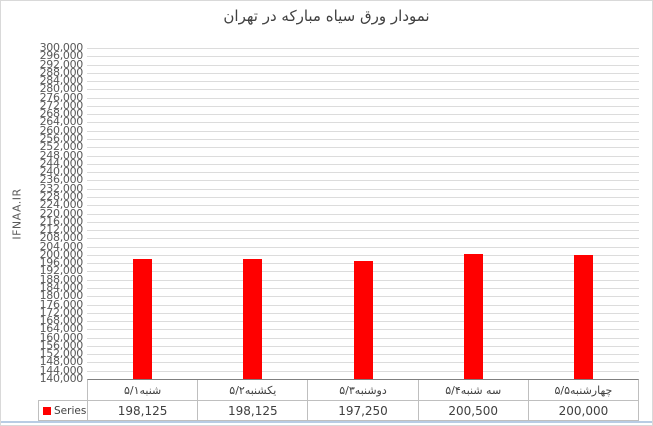  Describe the element at coordinates (61, 89) in the screenshot. I see `y-tick-label: 280,000` at that location.